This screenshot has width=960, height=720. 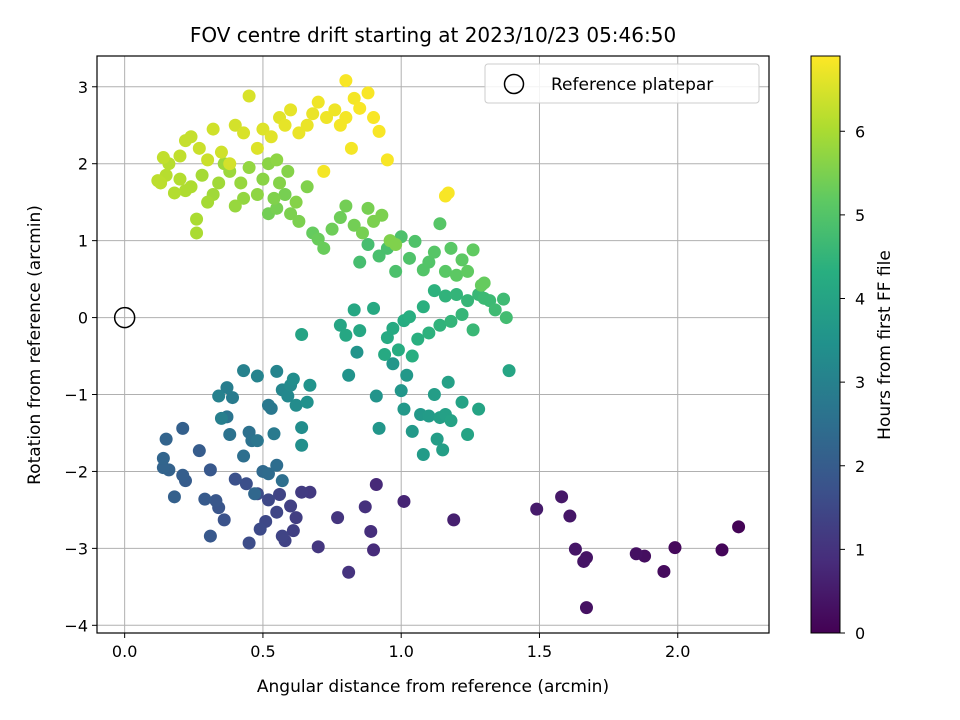 What do you see at coordinates (124, 651) in the screenshot?
I see `x-tick-label: 0.0` at bounding box center [124, 651].